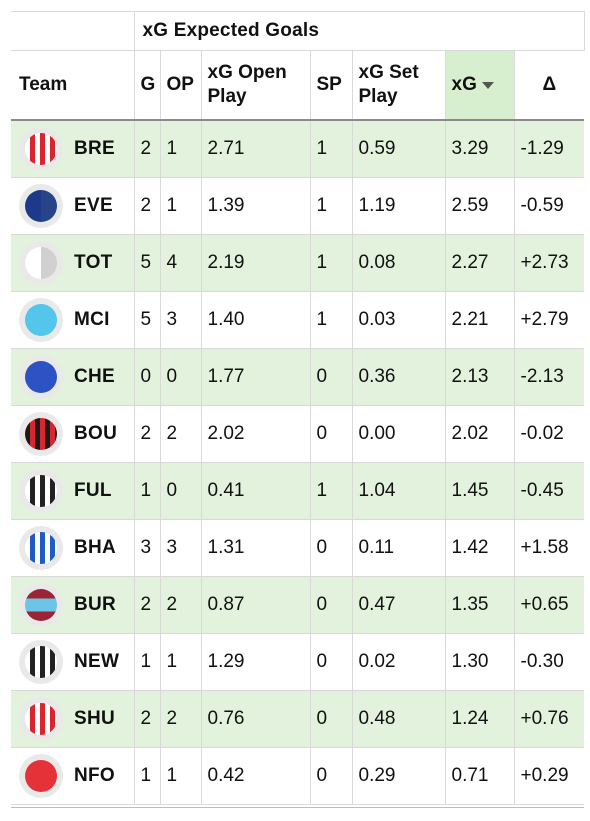  Describe the element at coordinates (95, 604) in the screenshot. I see `team-abbreviation: BUR` at that location.